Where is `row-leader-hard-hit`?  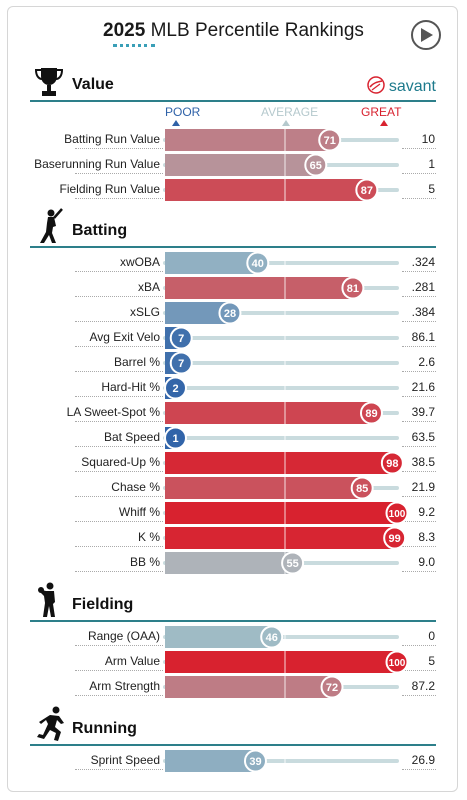 row-leader-hard-hit is located at coordinates (119, 396).